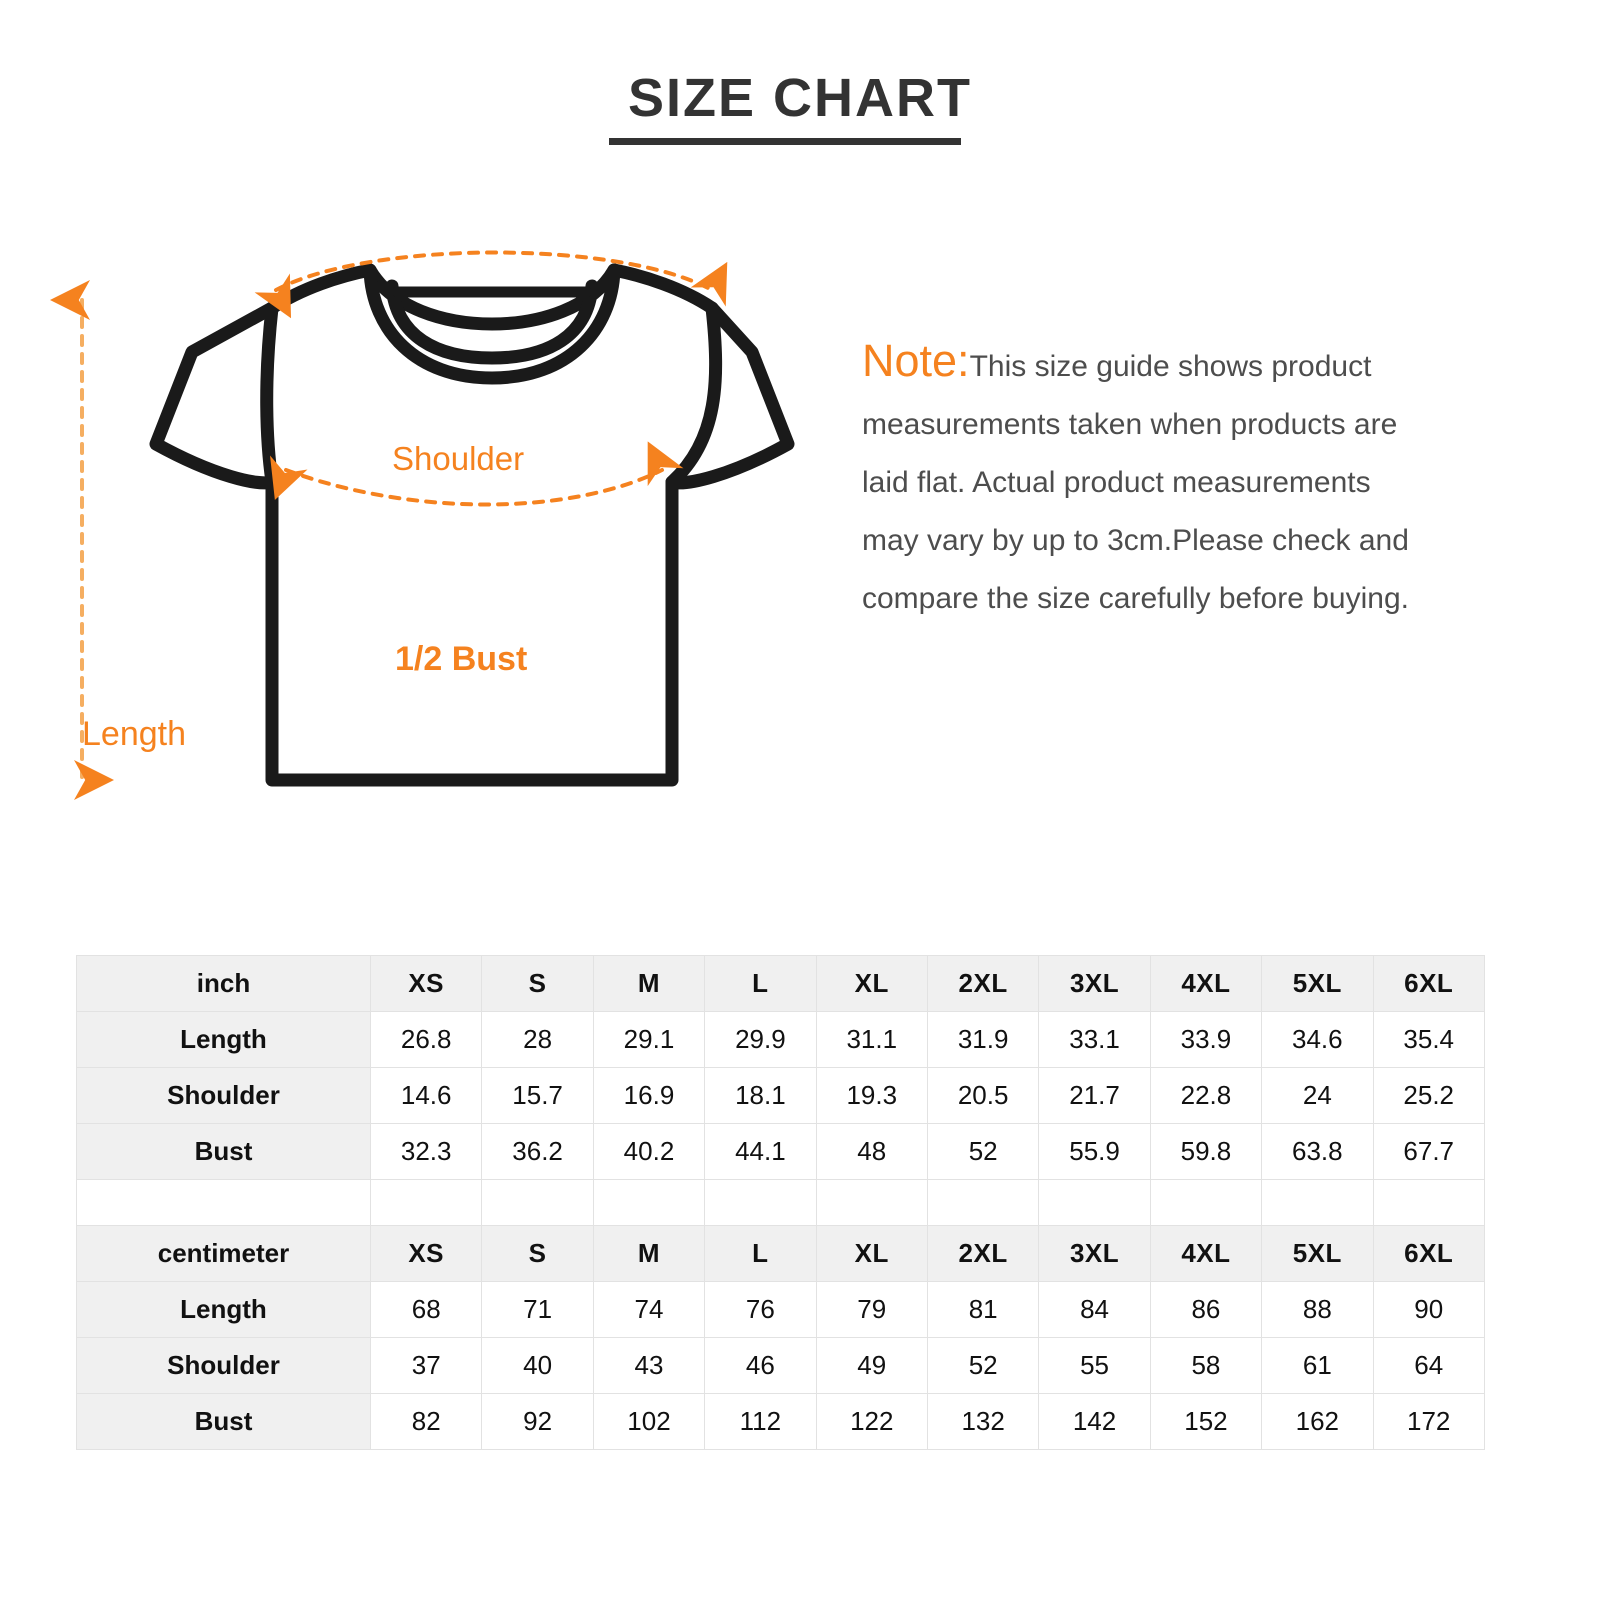 Image resolution: width=1600 pixels, height=1600 pixels. I want to click on cell-inch-shoulder-6xl: 25.2, so click(1428, 1095).